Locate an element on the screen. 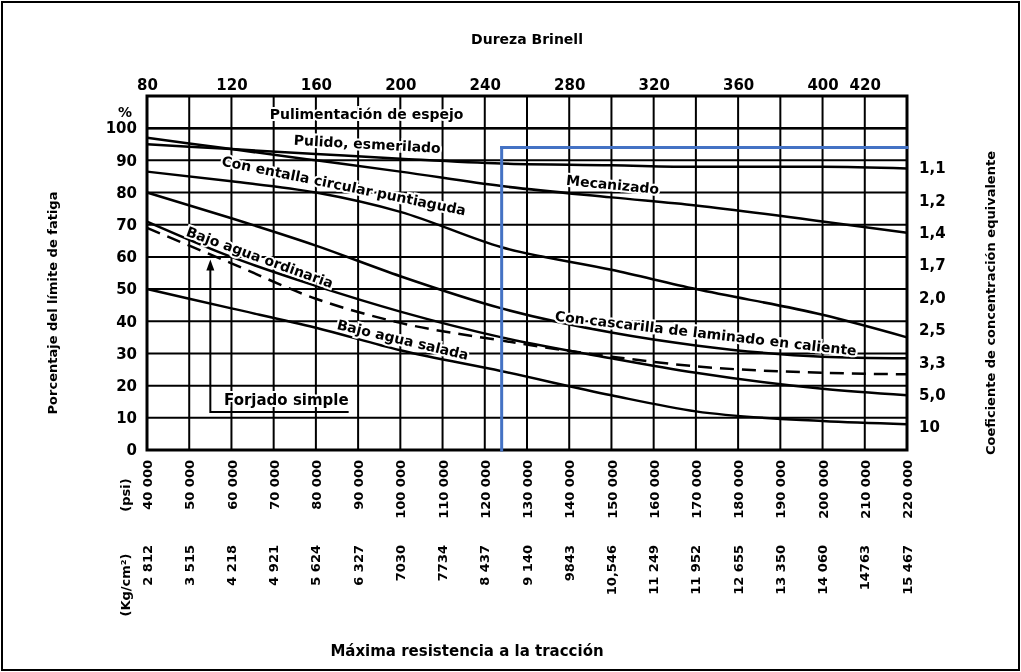 The image size is (1021, 672). text: 13 350 is located at coordinates (780, 570).